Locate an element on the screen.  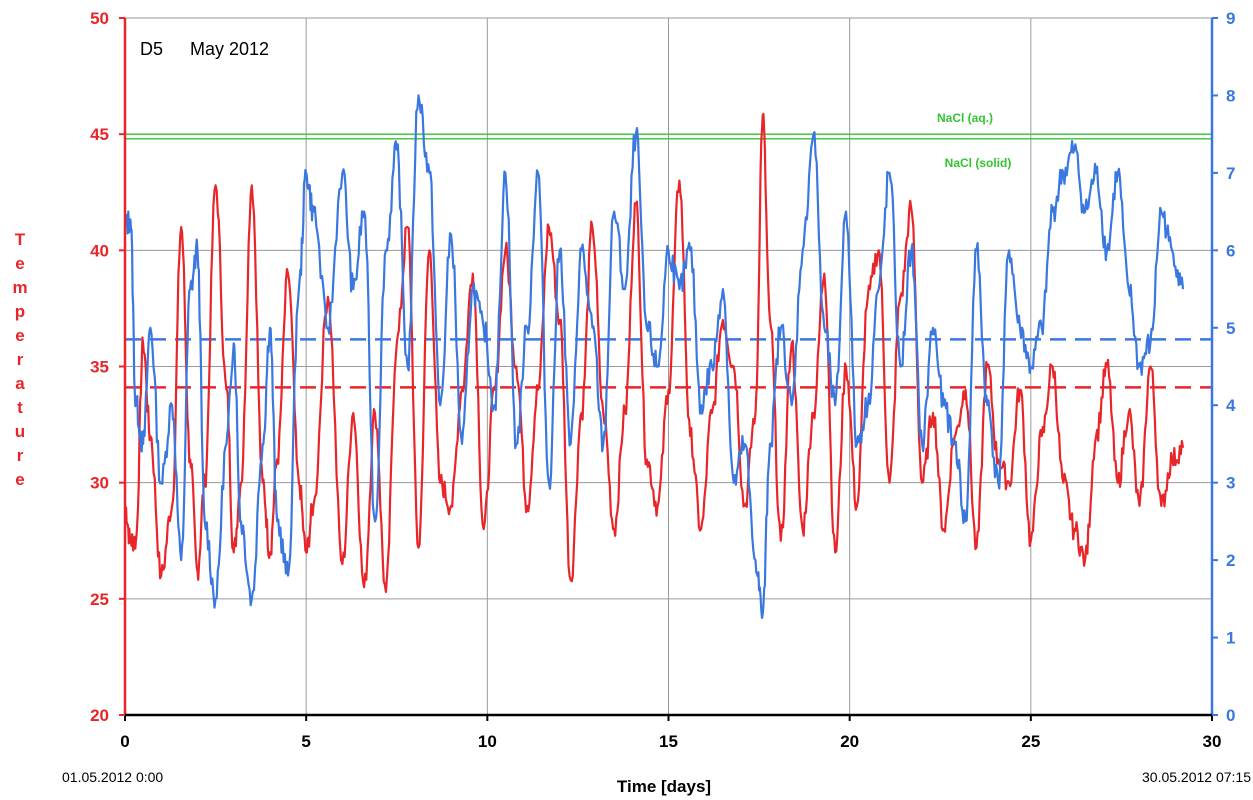
x-tick-label: 0 is located at coordinates (124, 741).